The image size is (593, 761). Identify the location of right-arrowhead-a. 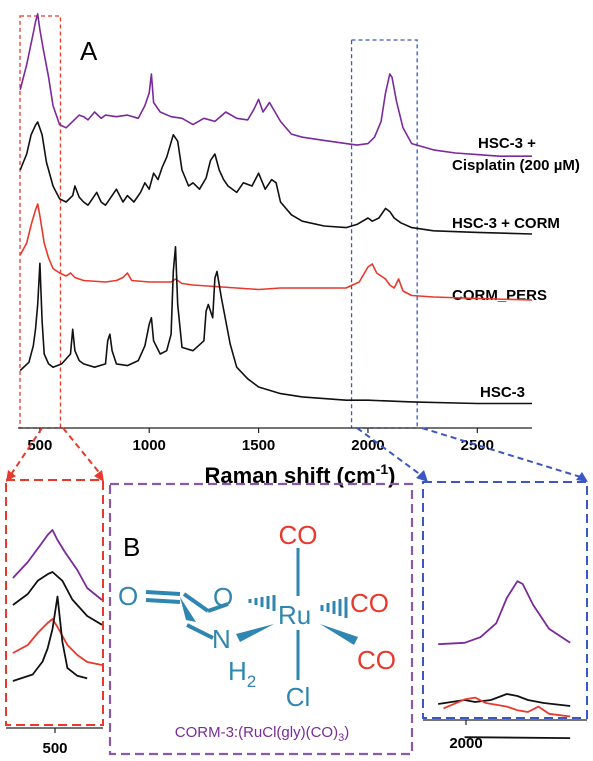
(422, 476).